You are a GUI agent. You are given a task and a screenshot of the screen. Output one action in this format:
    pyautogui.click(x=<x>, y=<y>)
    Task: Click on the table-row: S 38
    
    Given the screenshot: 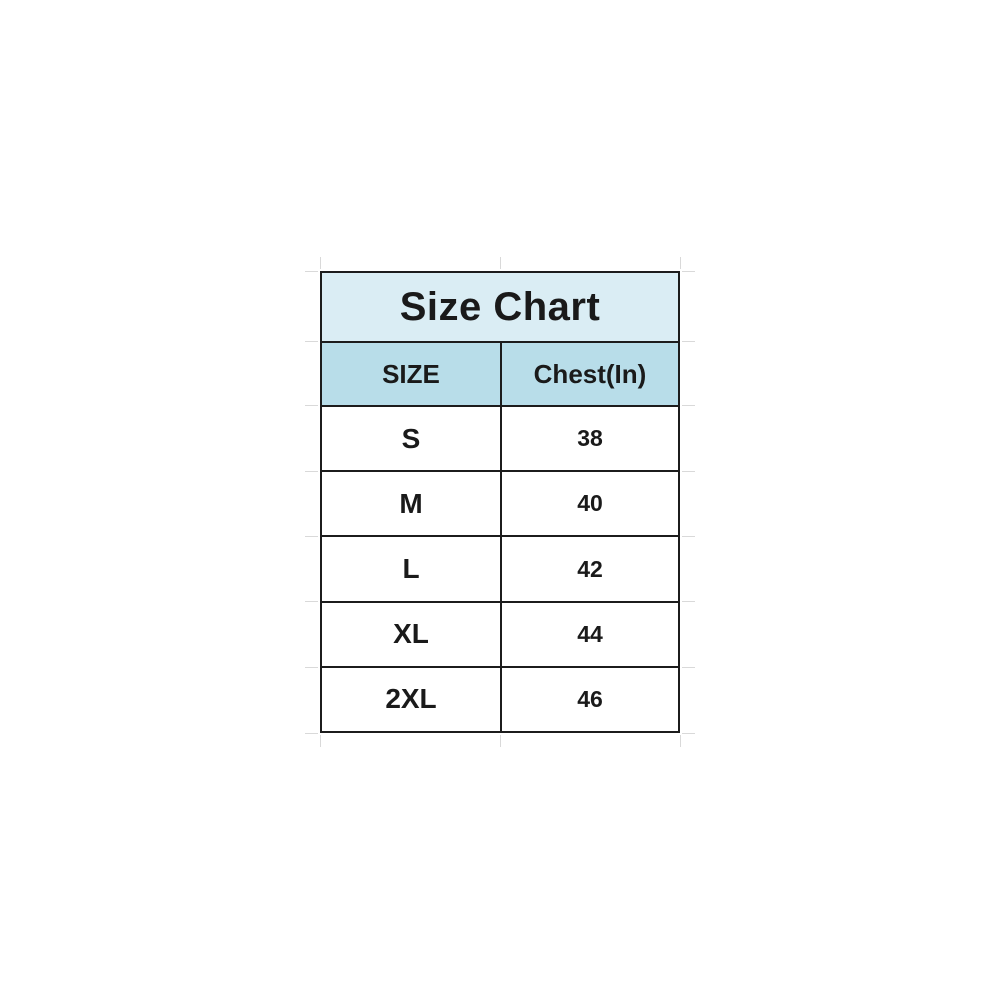 What is the action you would take?
    pyautogui.click(x=500, y=438)
    